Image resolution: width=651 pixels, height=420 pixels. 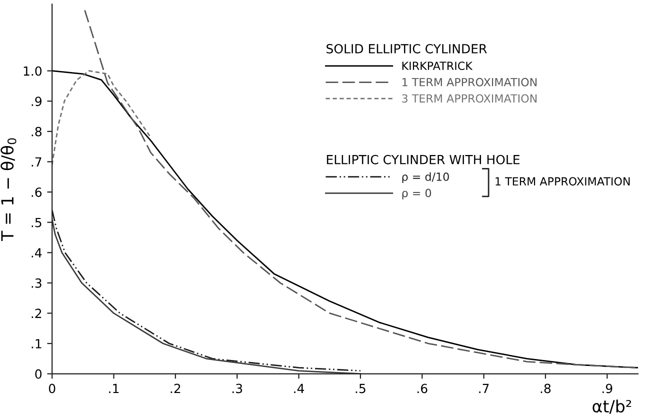 What do you see at coordinates (422, 389) in the screenshot?
I see `x-tick-label: .6` at bounding box center [422, 389].